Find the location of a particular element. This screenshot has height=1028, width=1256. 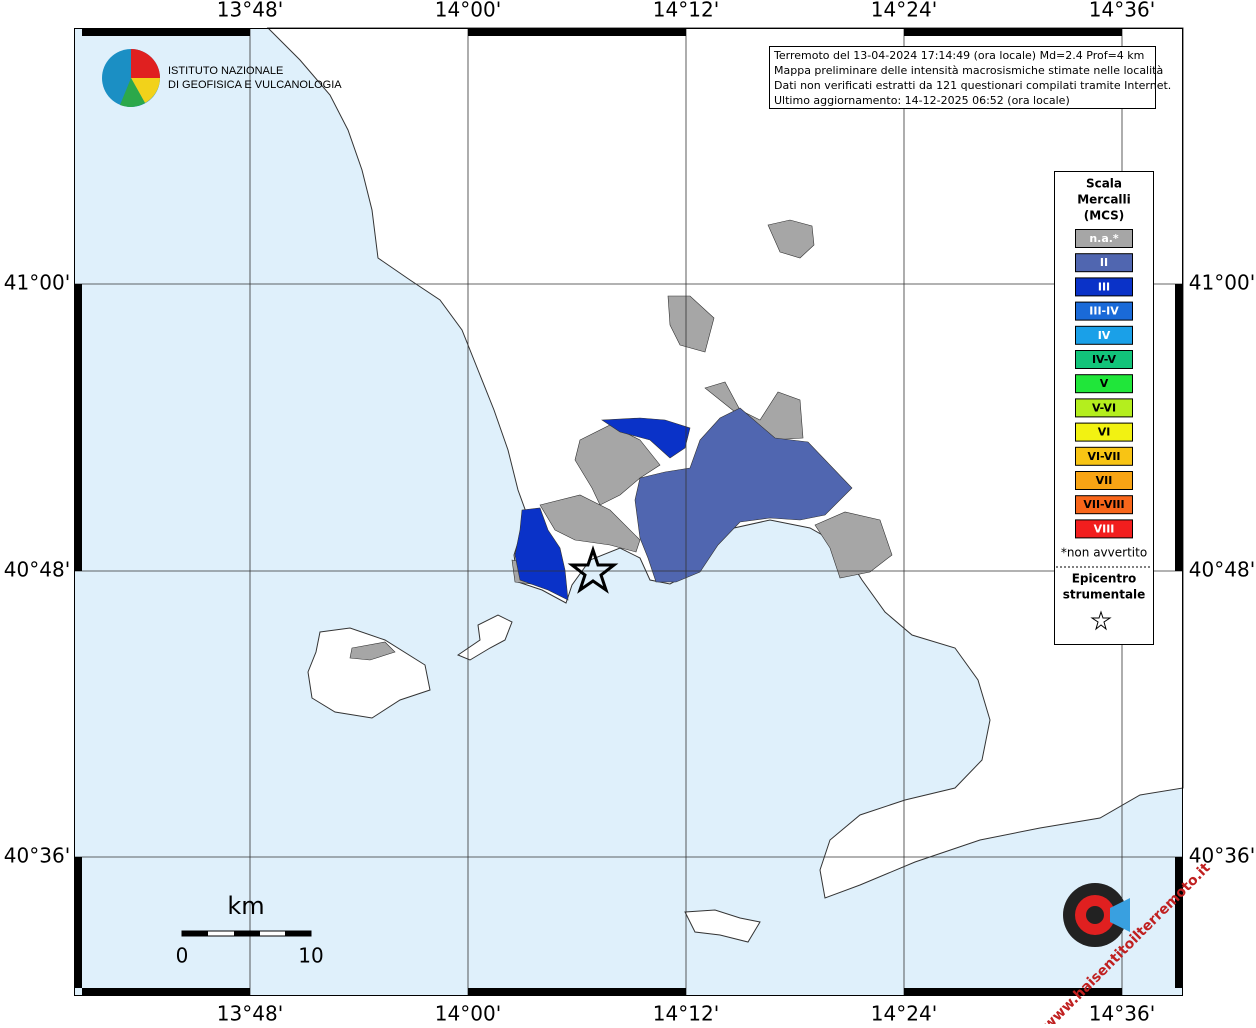

legend-label: IV-V is located at coordinates (1104, 359).